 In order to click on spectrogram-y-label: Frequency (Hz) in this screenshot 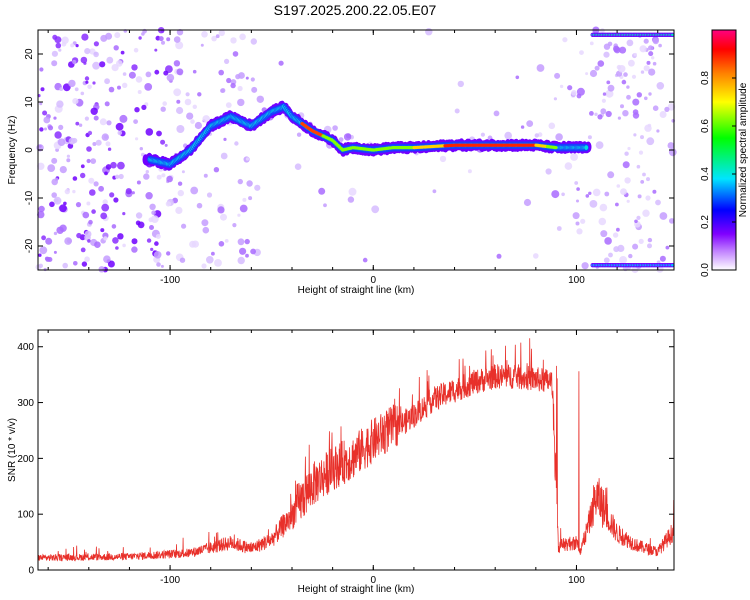, I will do `click(12, 150)`.